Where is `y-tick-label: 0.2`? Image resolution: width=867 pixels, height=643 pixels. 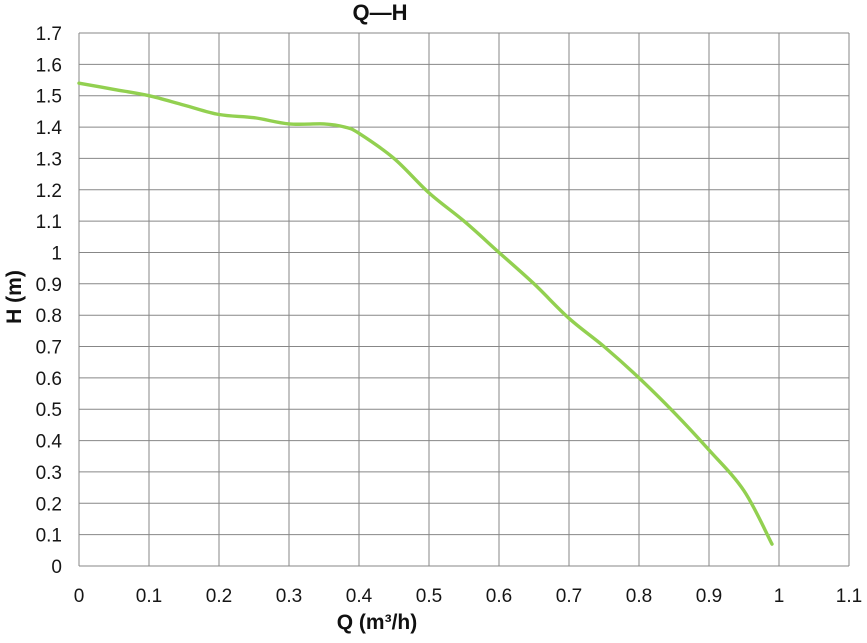 y-tick-label: 0.2 is located at coordinates (49, 504).